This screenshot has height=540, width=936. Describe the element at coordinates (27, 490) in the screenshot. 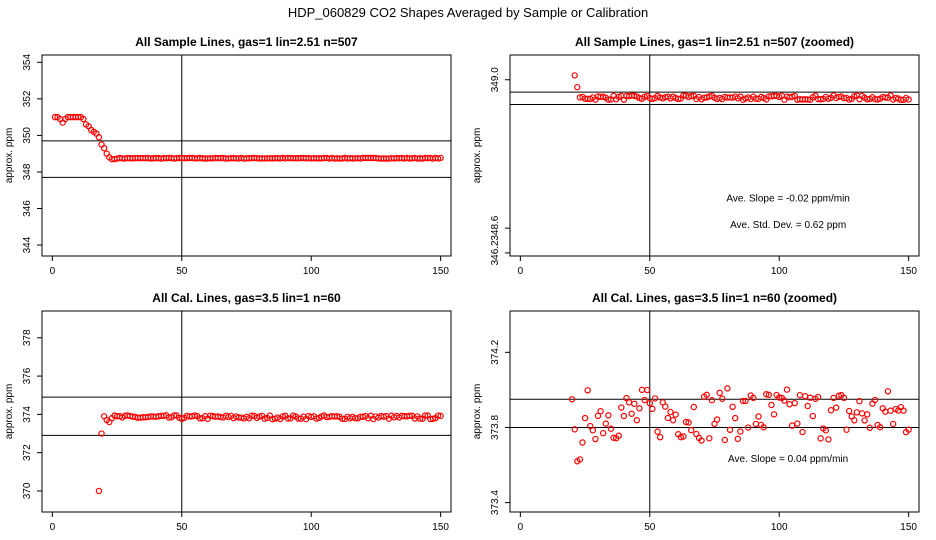

I see `y-tick-label: 370` at that location.